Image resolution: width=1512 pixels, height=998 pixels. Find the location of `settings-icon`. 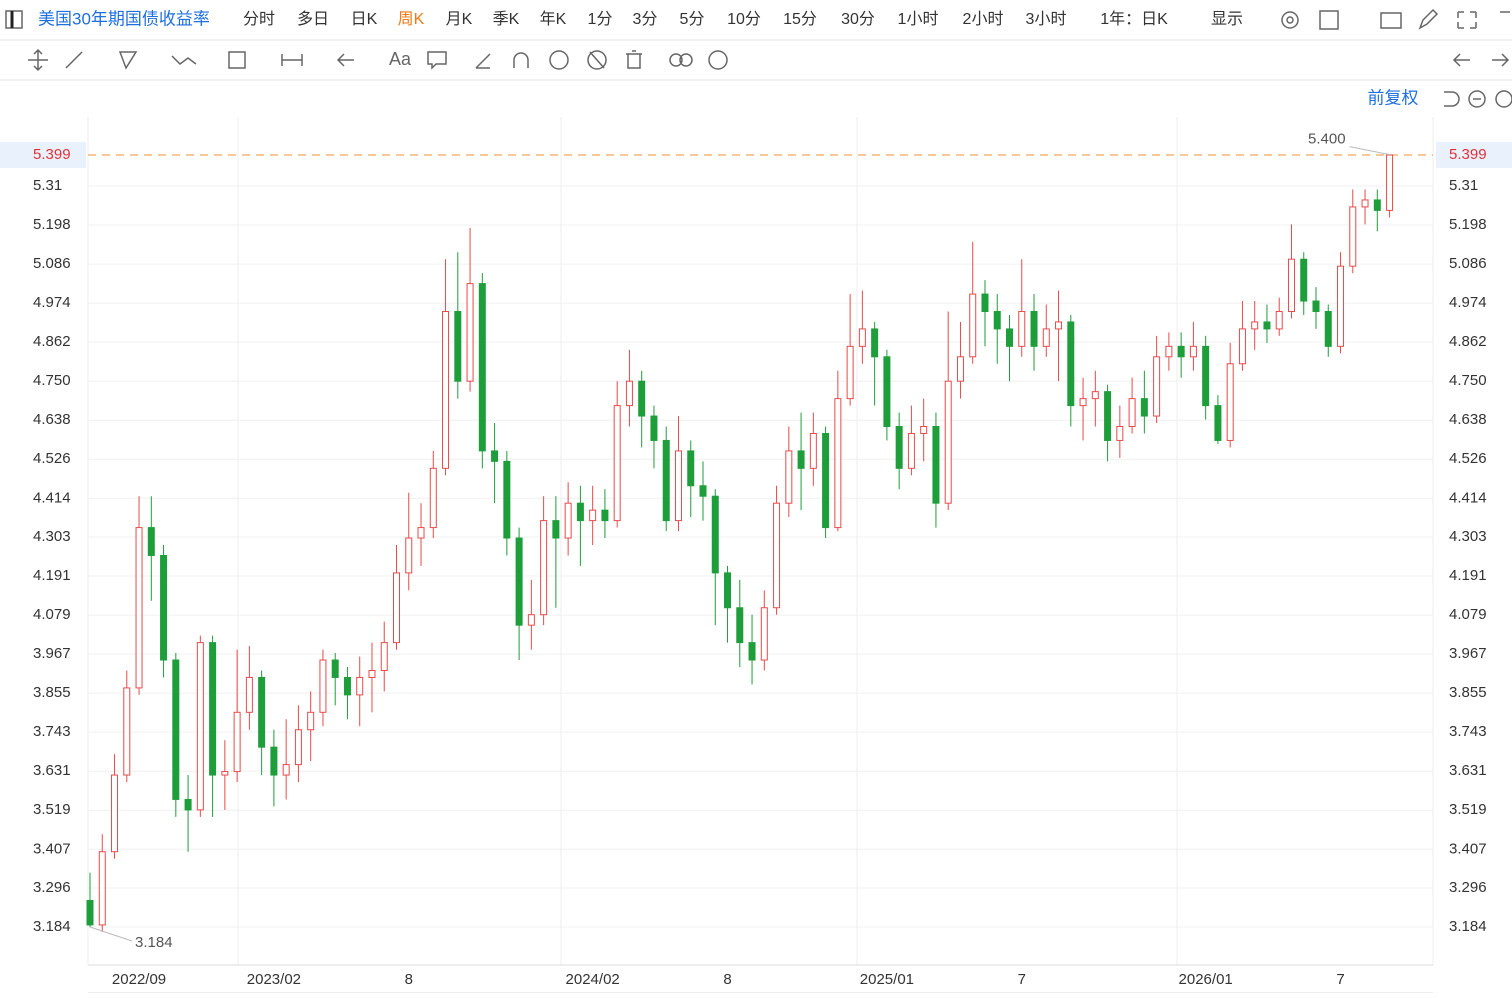

settings-icon is located at coordinates (1290, 20).